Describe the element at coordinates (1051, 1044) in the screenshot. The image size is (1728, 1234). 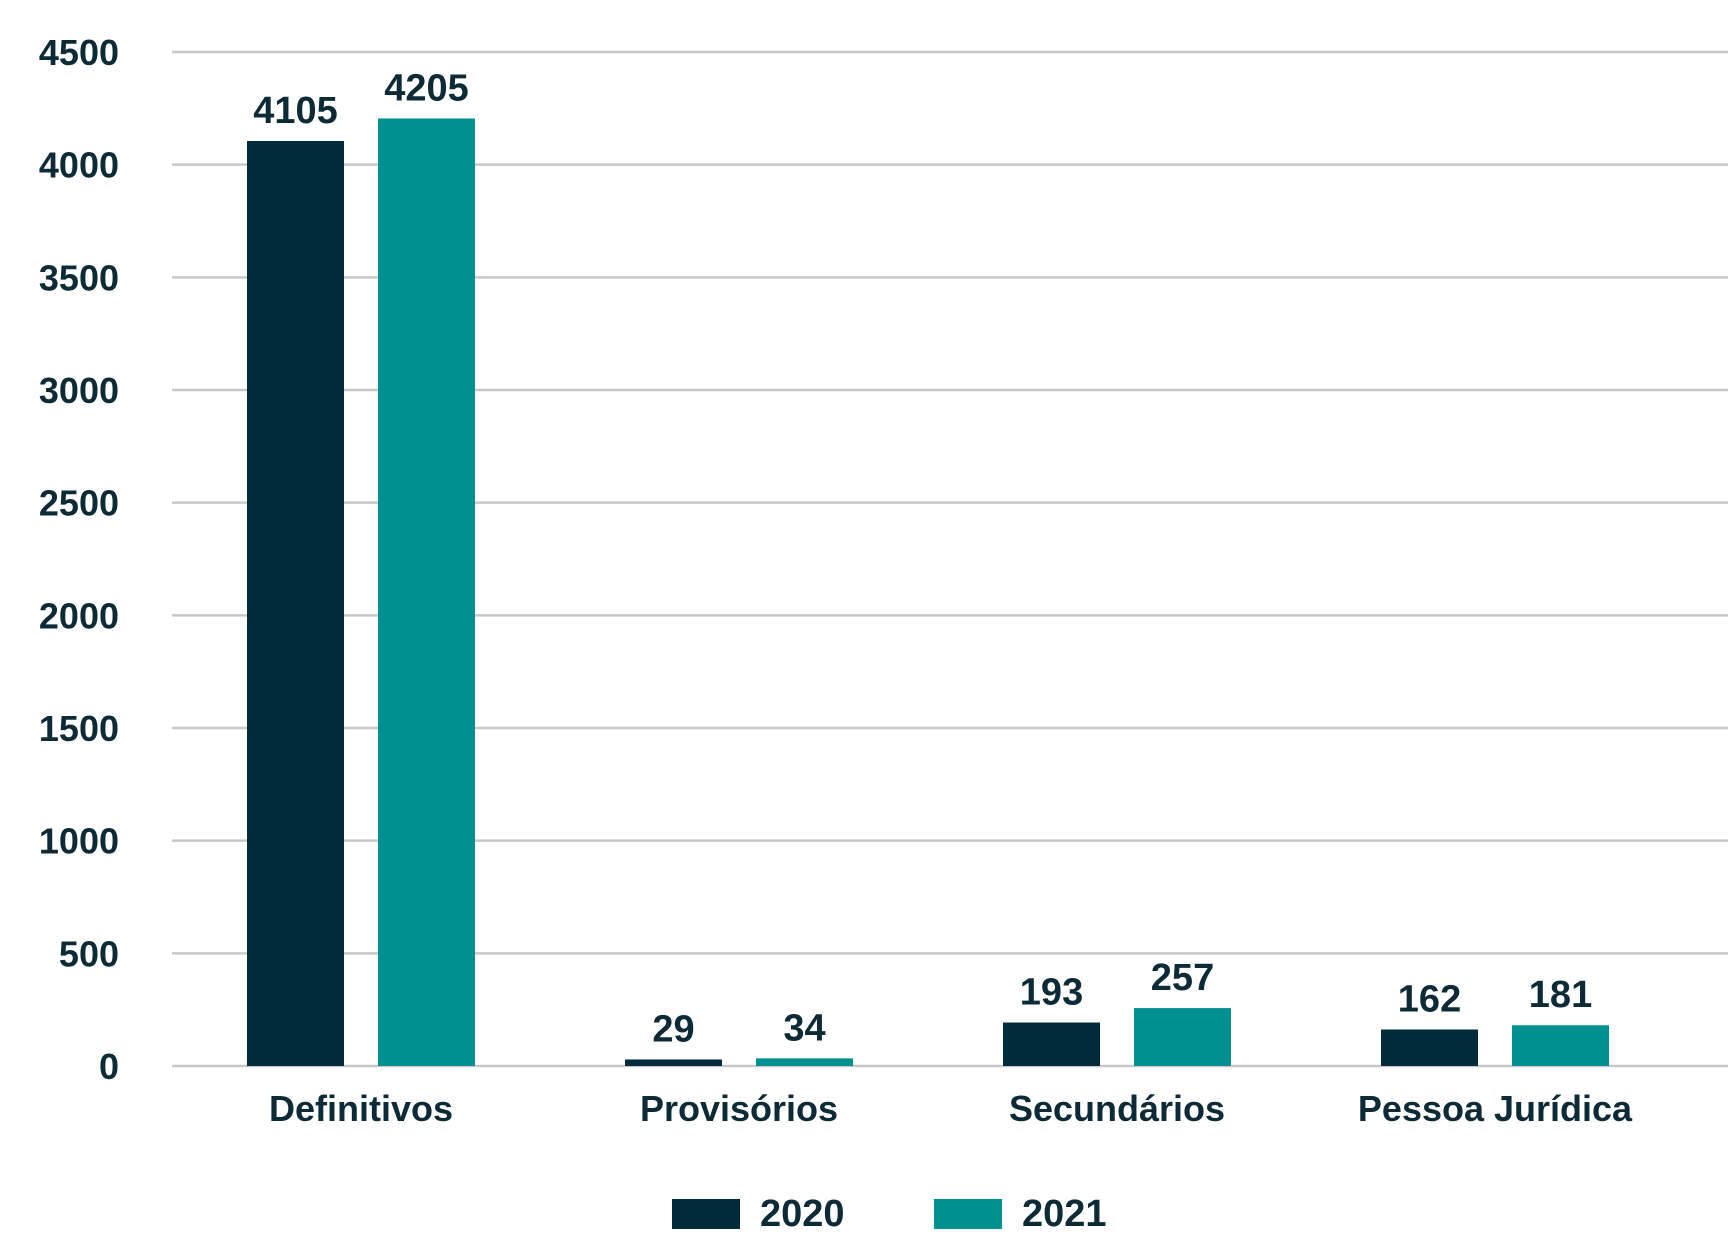
I see `bar-2020-secundários` at that location.